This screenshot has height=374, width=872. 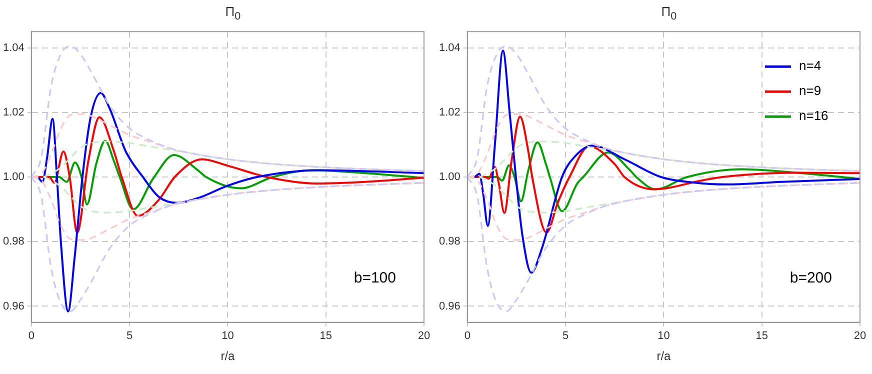 I want to click on legend-label: n=4, so click(x=810, y=66).